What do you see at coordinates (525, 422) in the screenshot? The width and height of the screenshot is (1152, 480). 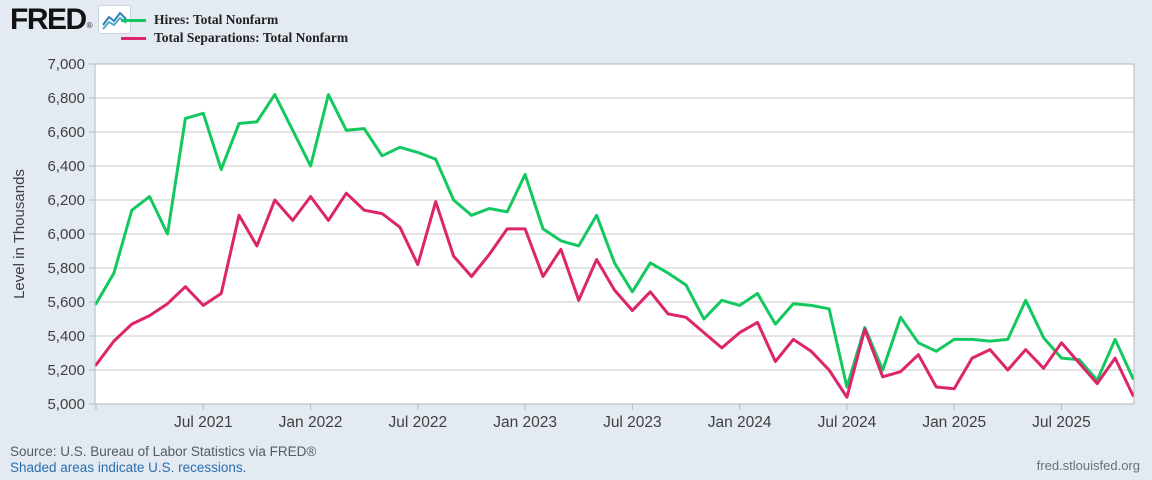 I see `x-axis-tick-label: Jan 2023` at bounding box center [525, 422].